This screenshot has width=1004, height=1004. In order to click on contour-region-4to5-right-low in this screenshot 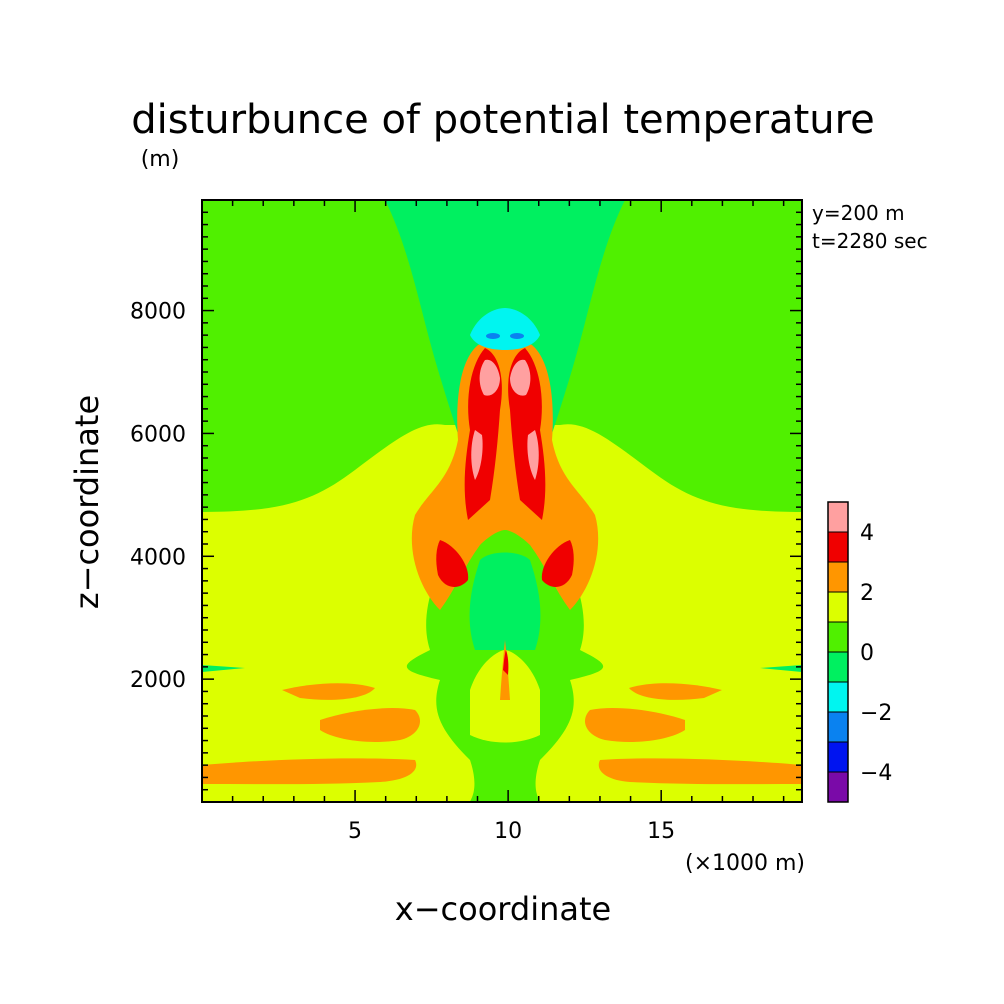, I will do `click(533, 455)`.